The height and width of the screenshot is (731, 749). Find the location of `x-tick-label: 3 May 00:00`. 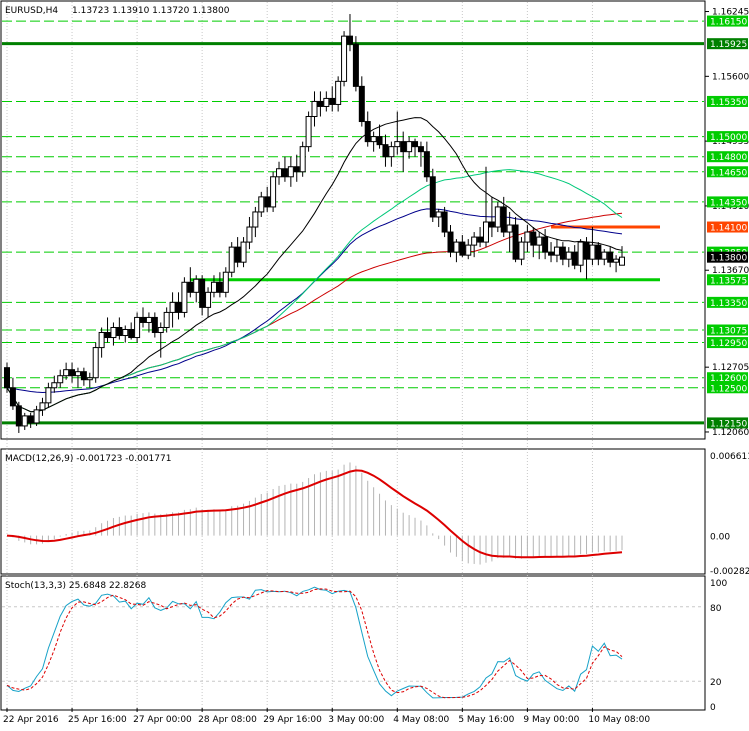

x-tick-label: 3 May 00:00 is located at coordinates (356, 720).